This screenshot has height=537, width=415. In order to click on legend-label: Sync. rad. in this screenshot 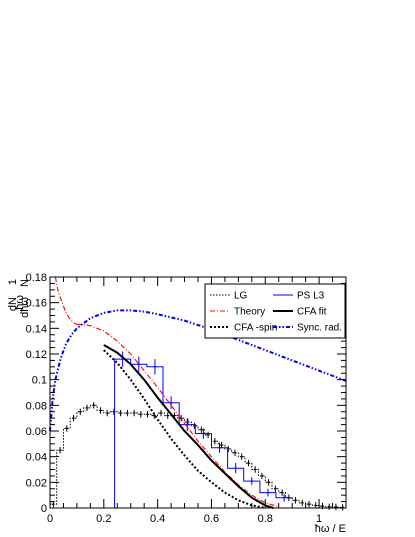, I will do `click(319, 328)`.